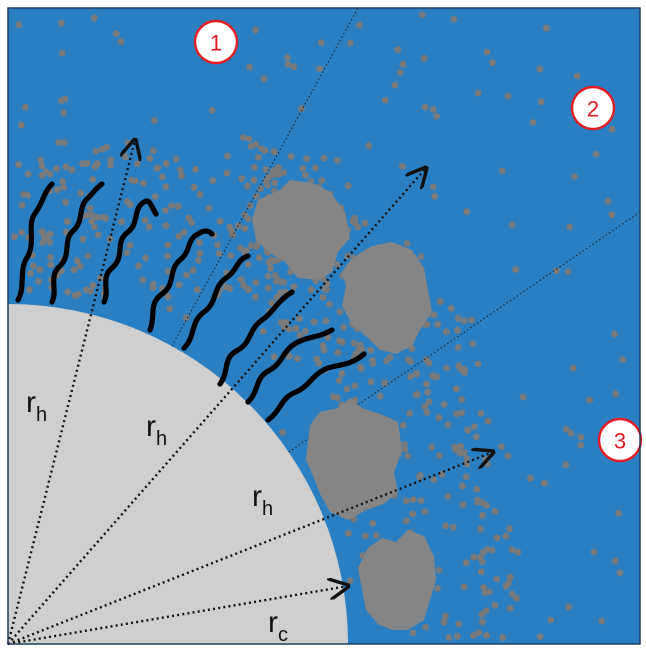 The width and height of the screenshot is (646, 654). I want to click on radius-symbol: r, so click(273, 622).